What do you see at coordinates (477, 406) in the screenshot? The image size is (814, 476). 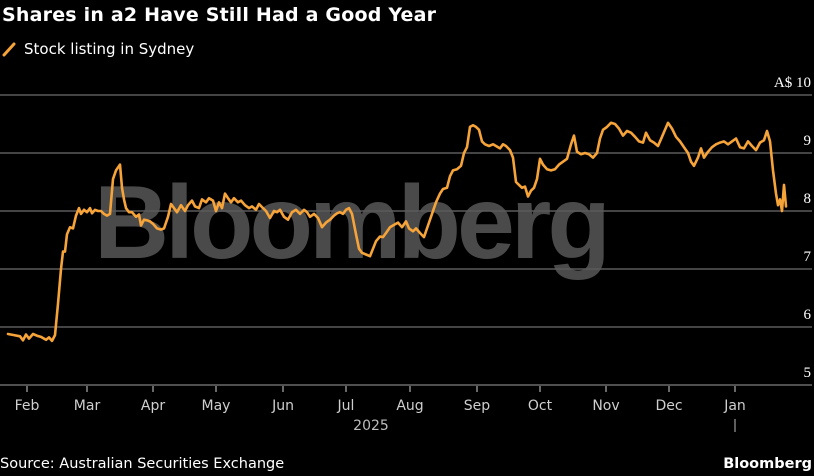 I see `x-tick-label: Sep` at bounding box center [477, 406].